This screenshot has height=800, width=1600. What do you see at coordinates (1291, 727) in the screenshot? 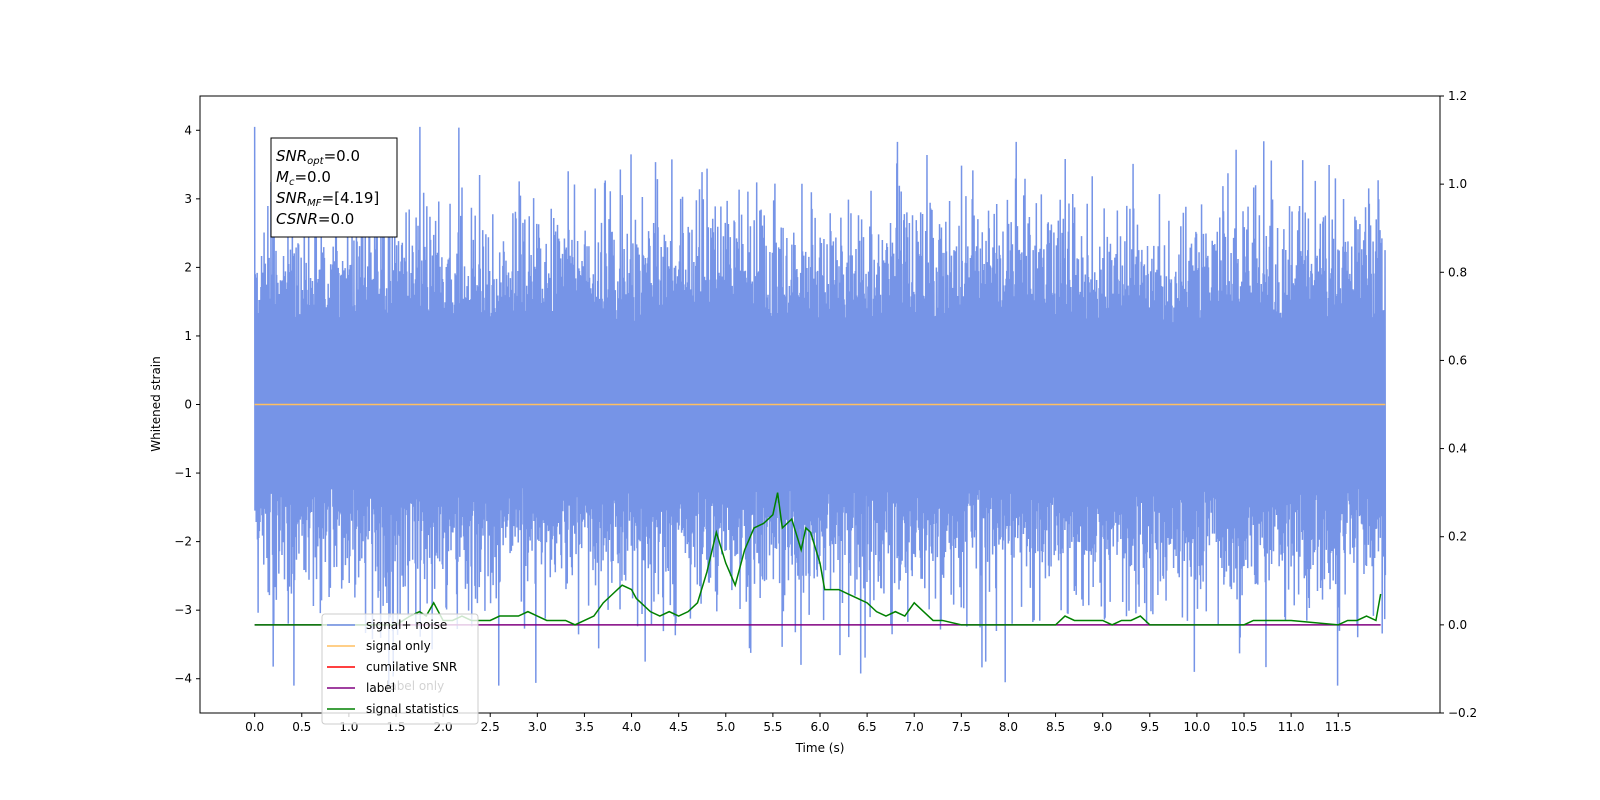
I see `x-tick-label: 11.0` at bounding box center [1291, 727].